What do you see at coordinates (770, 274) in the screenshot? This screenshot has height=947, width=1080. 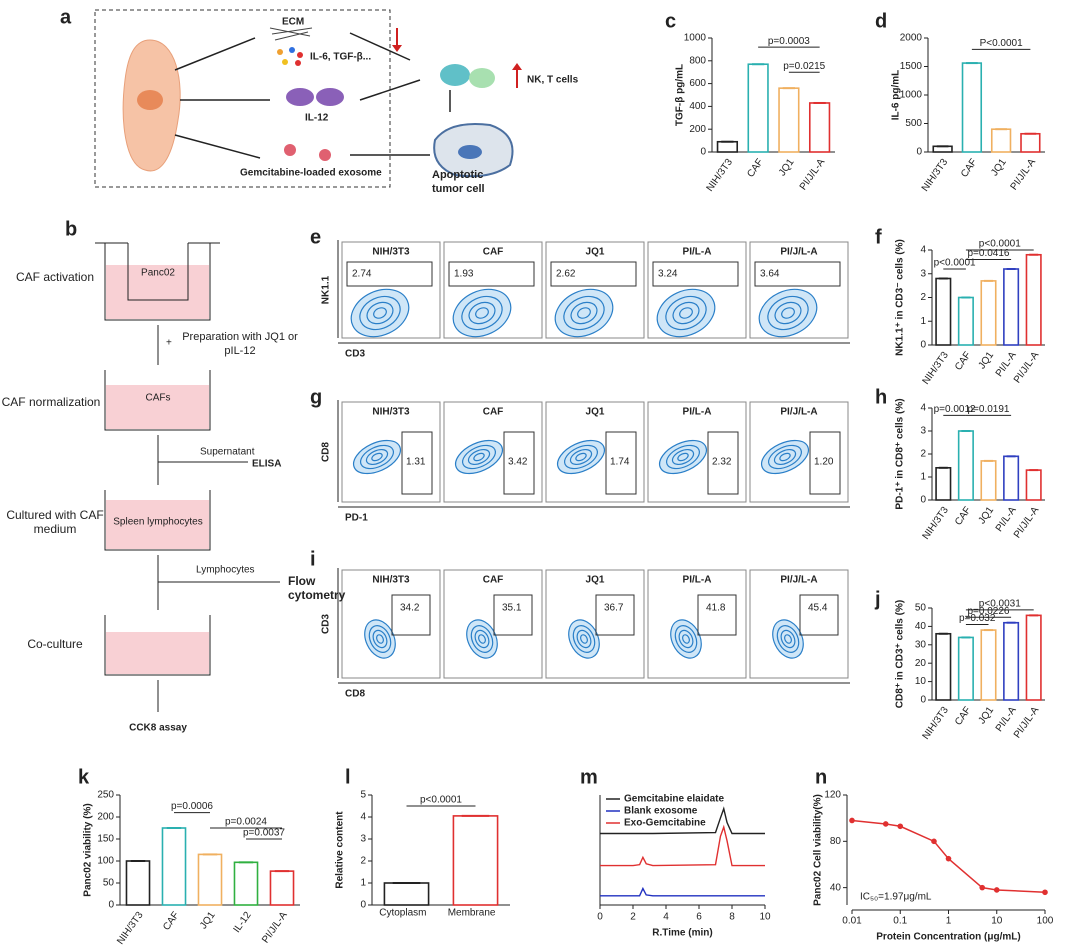 I see `gate-value: 3.64` at bounding box center [770, 274].